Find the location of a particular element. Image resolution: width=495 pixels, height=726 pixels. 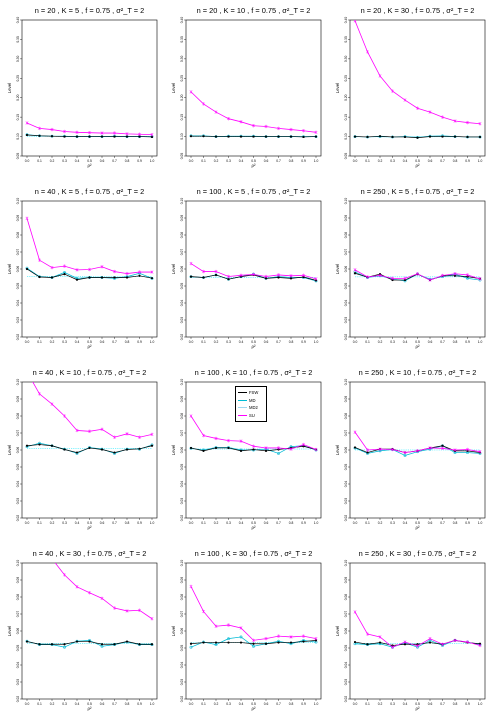

y-tick-label: 0.03 is located at coordinates (346, 501).